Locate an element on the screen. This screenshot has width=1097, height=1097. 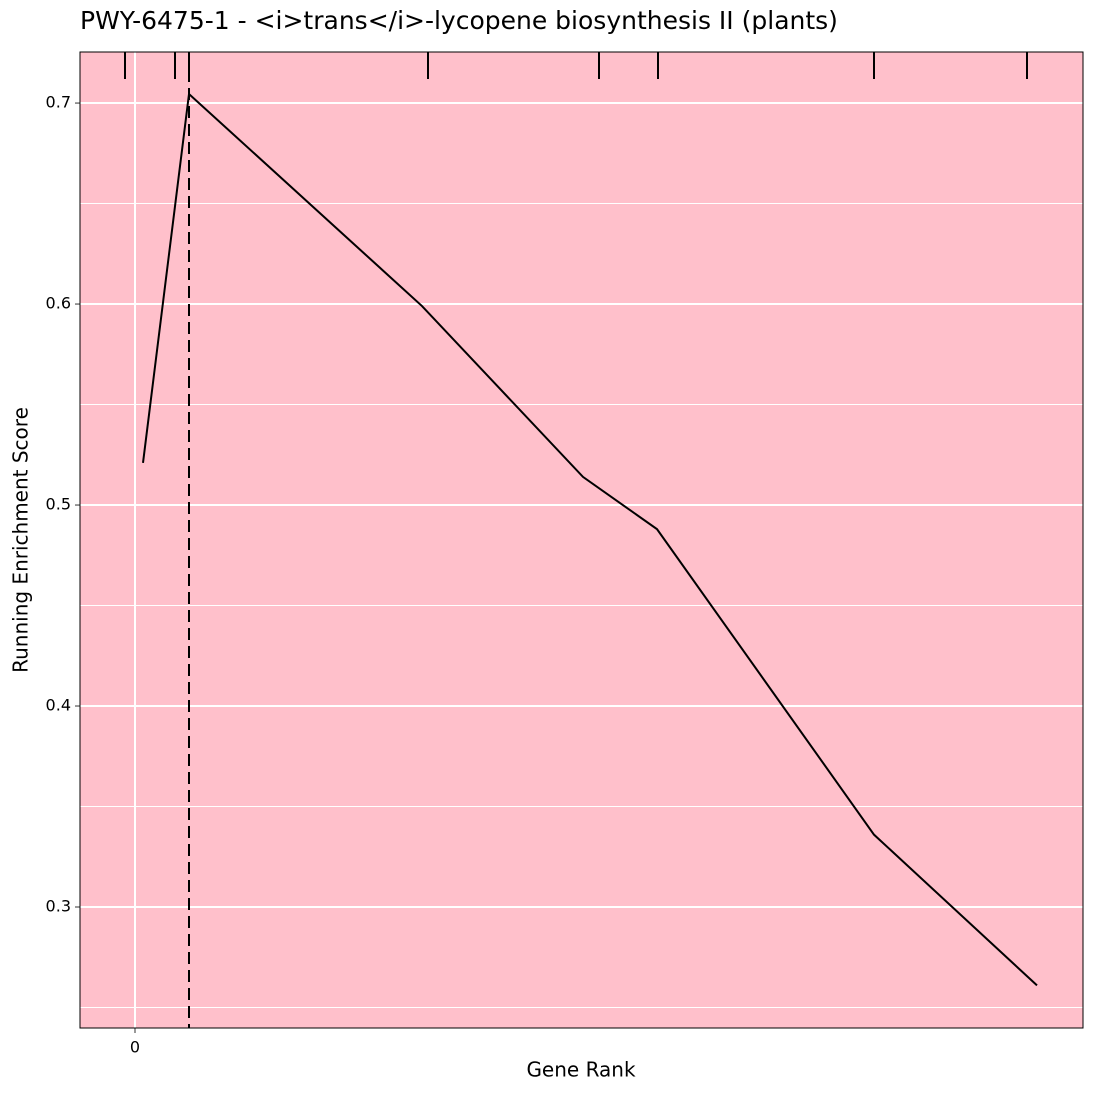
y-tick-label: 0.7 is located at coordinates (58, 102).